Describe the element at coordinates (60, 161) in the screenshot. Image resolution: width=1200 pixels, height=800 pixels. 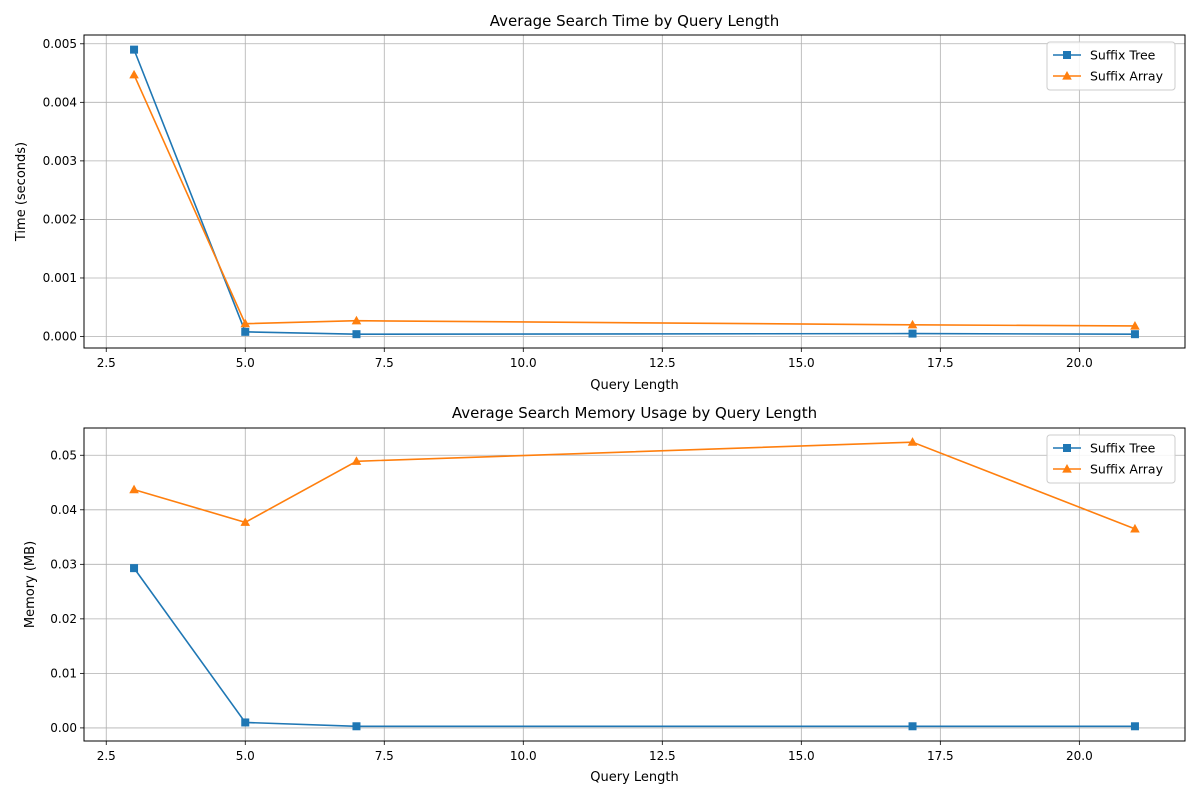
I see `y-tick-label: 0.003` at that location.